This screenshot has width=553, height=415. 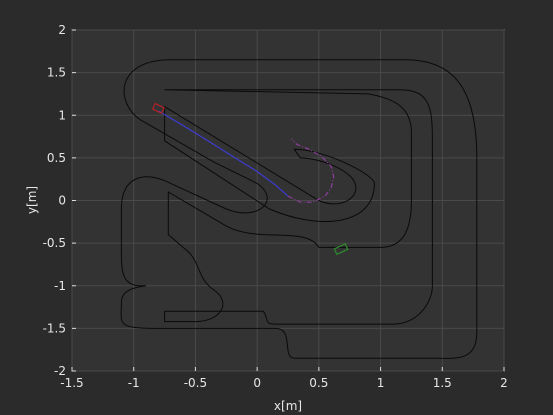 What do you see at coordinates (158, 108) in the screenshot?
I see `vehicle-marker` at bounding box center [158, 108].